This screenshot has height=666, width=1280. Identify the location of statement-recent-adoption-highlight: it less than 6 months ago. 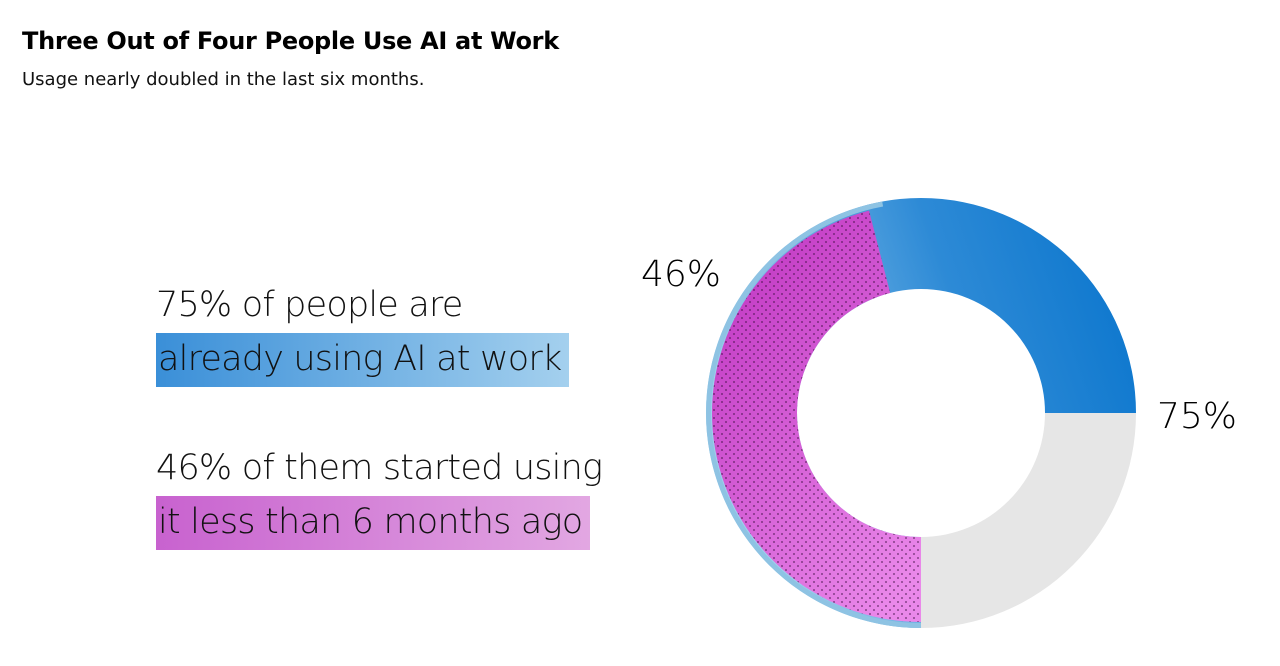
(373, 523).